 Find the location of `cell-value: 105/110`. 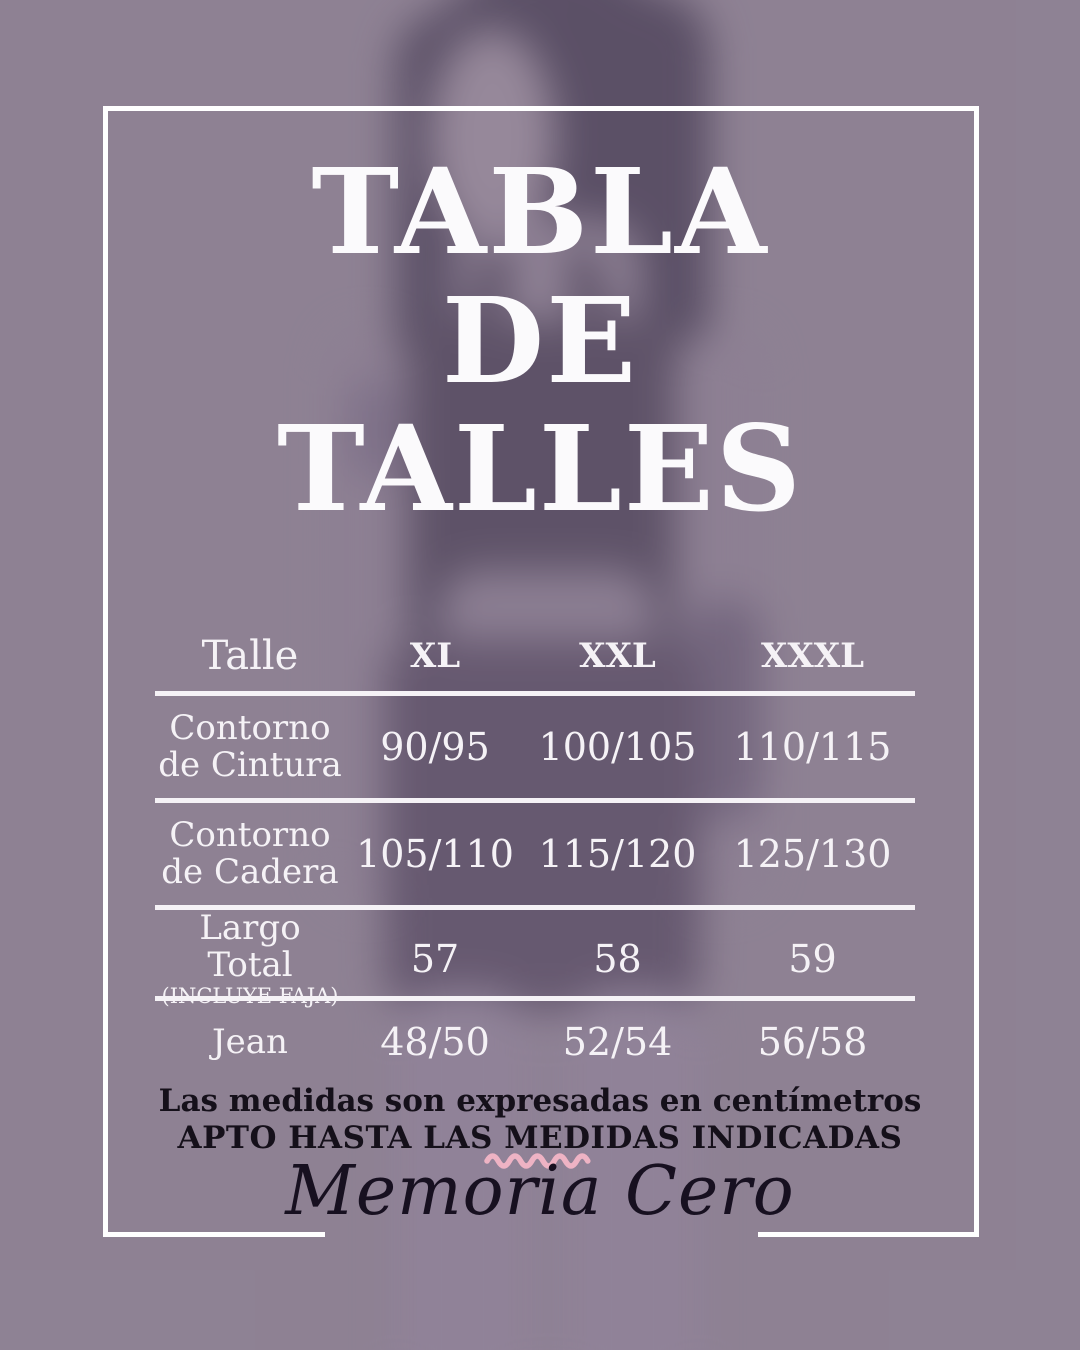

cell-value: 105/110 is located at coordinates (435, 854).